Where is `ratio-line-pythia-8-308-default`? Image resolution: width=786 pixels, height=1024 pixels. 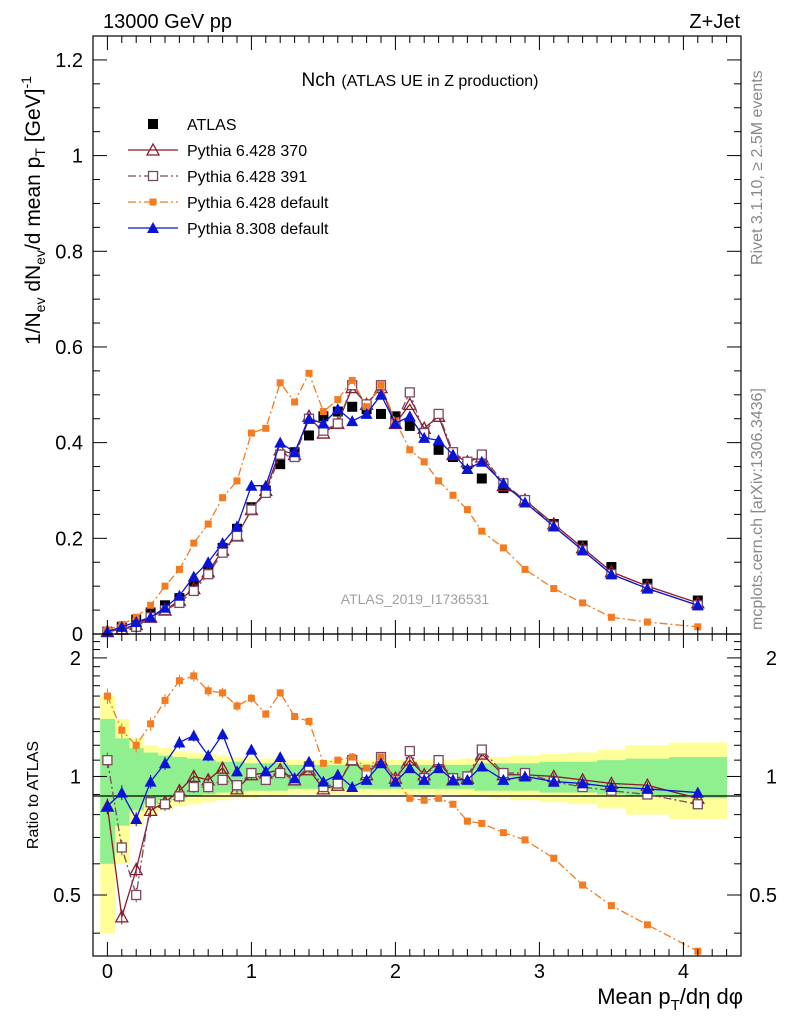 ratio-line-pythia-8-308-default is located at coordinates (402, 776).